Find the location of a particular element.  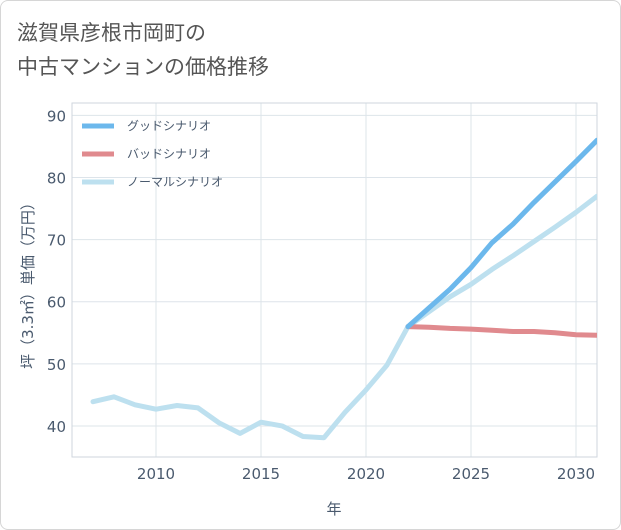

chart-title-line-2: 中古マンションの価格推移 is located at coordinates (143, 67).